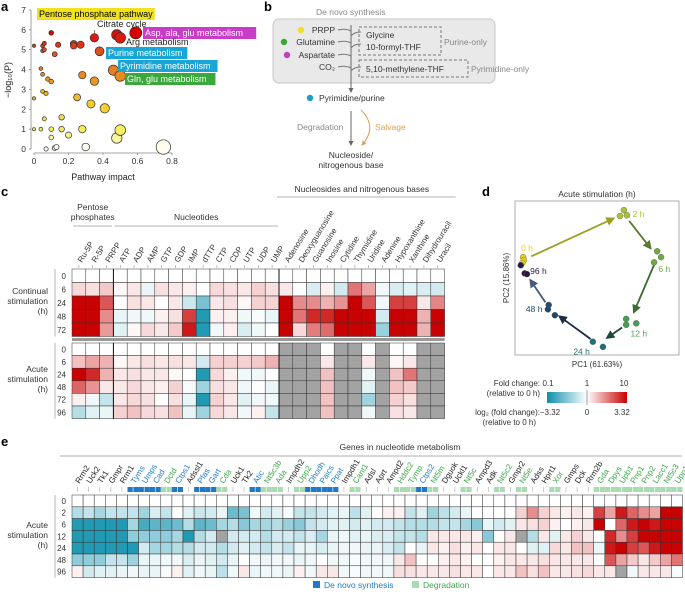 The image size is (685, 594). Describe the element at coordinates (82, 75) in the screenshot. I see `pathway-point` at that location.